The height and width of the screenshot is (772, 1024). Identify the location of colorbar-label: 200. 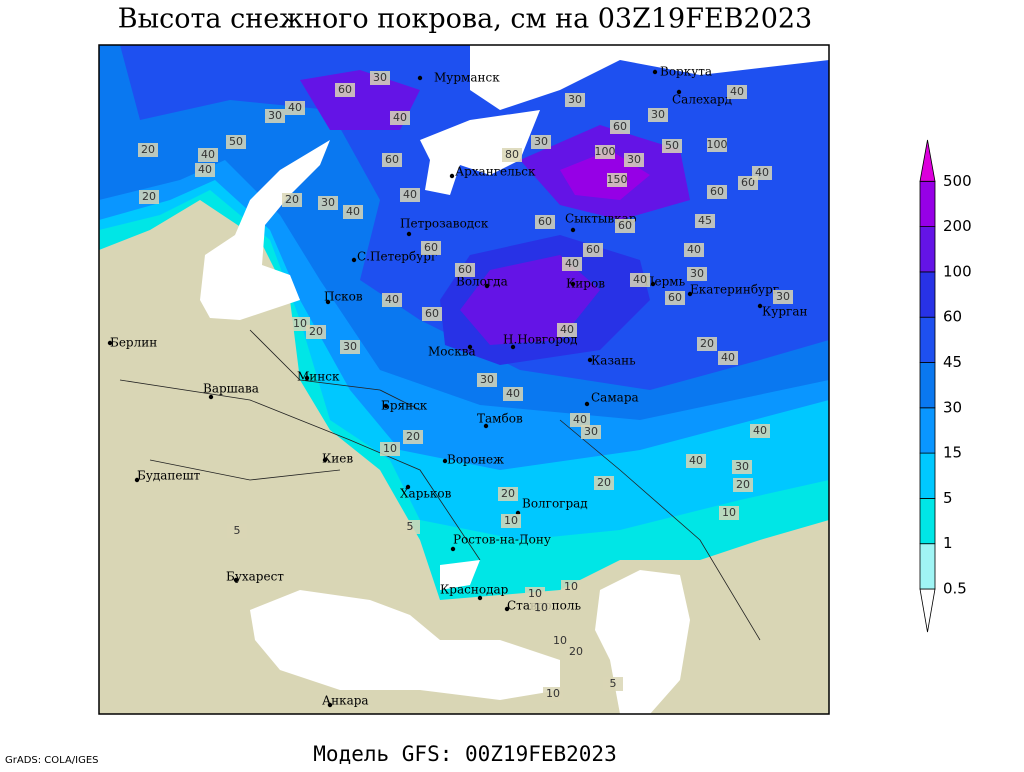
(957, 226).